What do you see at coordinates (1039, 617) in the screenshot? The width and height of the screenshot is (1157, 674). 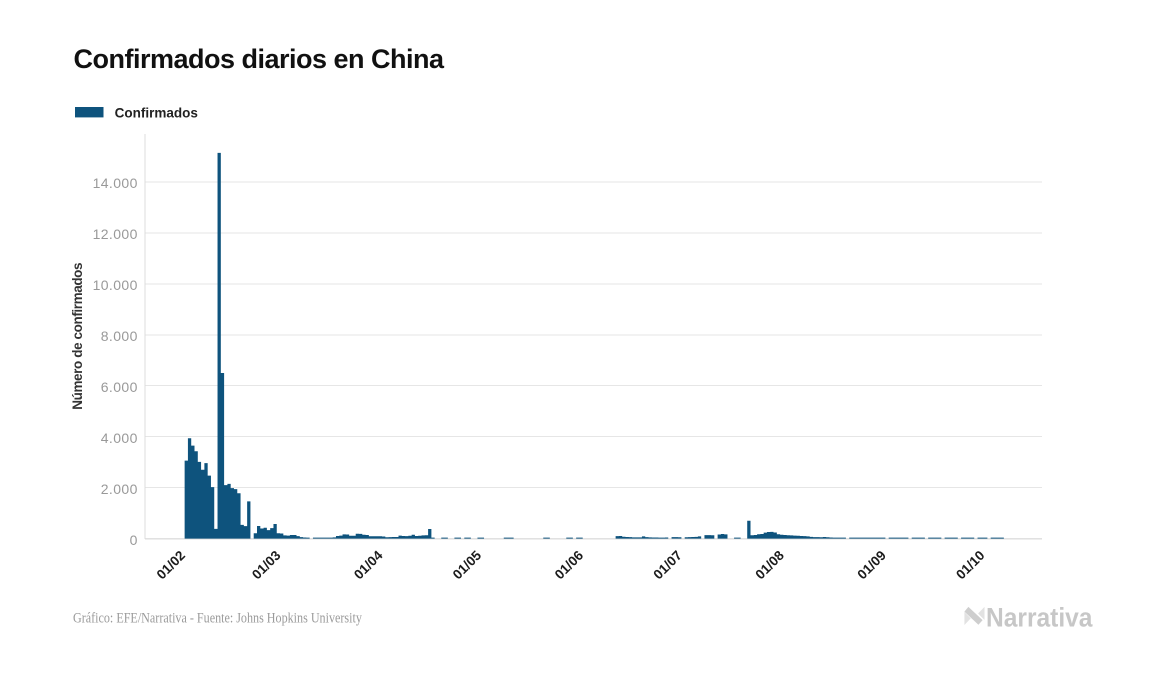 I see `svg-text: Narrativa` at bounding box center [1039, 617].